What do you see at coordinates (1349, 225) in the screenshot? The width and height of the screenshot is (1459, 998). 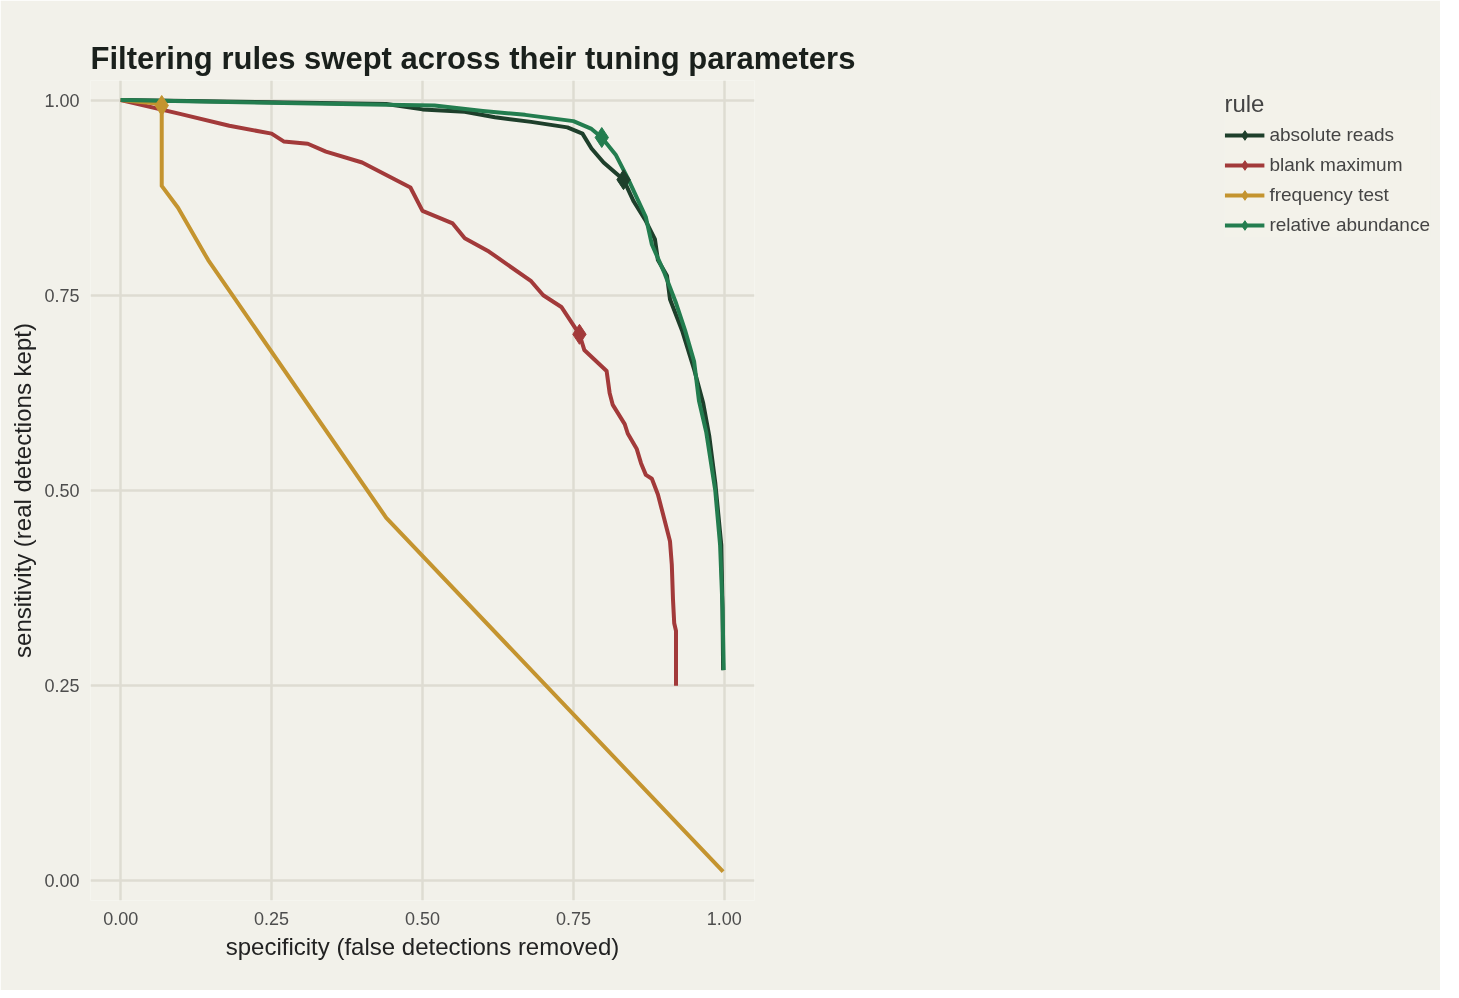 I see `legend-label: relative abundance` at bounding box center [1349, 225].